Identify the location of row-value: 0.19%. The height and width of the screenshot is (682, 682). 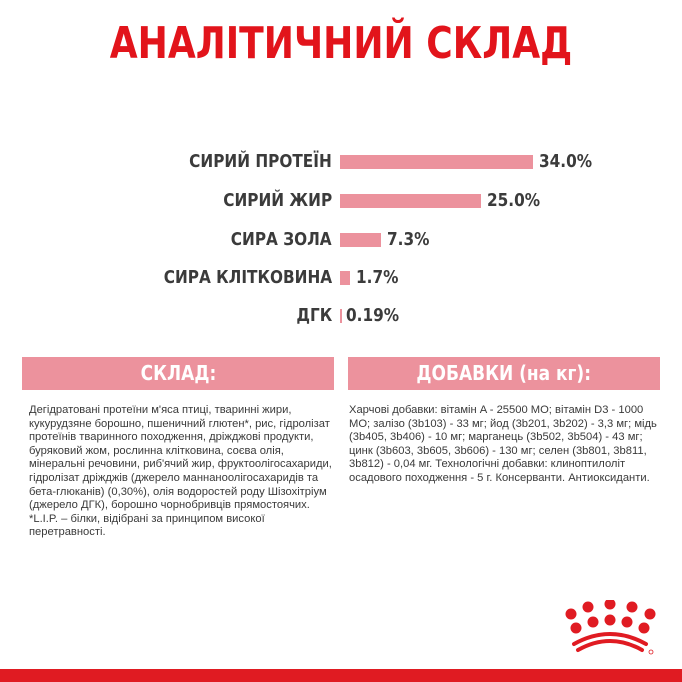
(373, 315).